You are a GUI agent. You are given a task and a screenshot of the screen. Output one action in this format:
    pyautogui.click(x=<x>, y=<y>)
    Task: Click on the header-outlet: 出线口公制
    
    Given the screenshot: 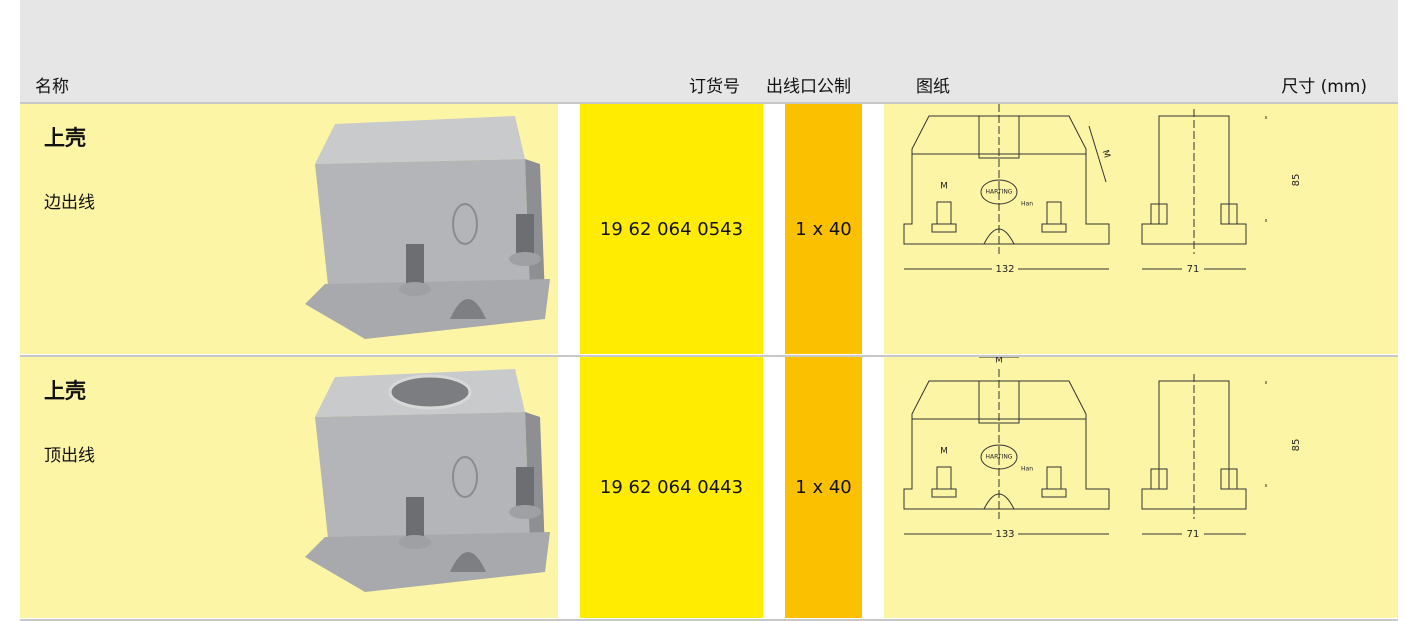 What is the action you would take?
    pyautogui.click(x=808, y=87)
    